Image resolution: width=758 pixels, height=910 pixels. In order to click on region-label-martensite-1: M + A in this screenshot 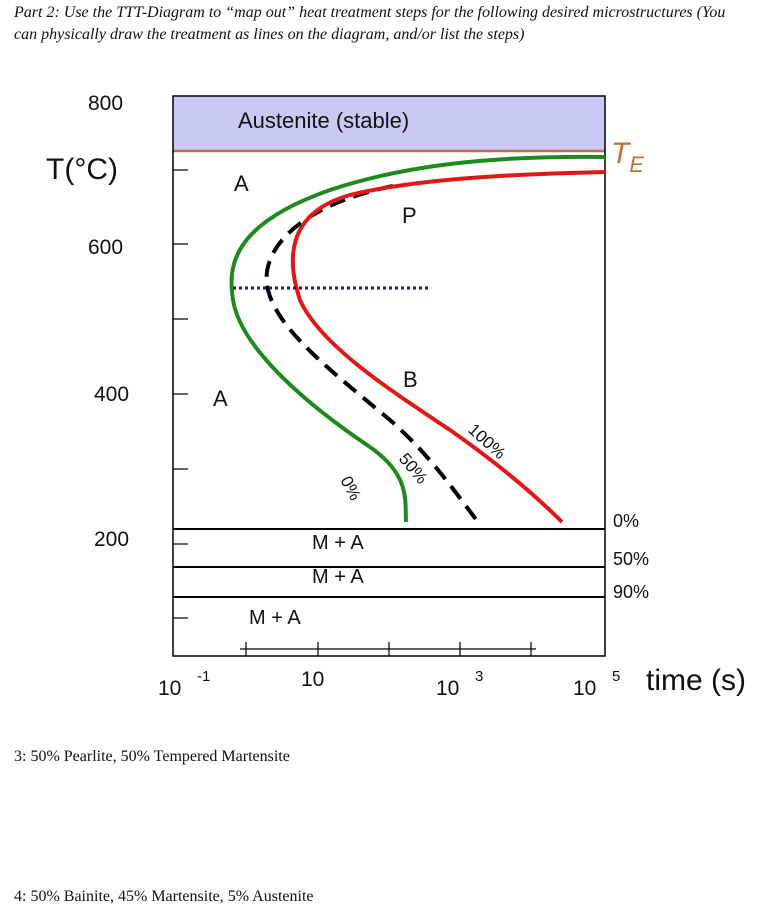, I will do `click(338, 543)`.